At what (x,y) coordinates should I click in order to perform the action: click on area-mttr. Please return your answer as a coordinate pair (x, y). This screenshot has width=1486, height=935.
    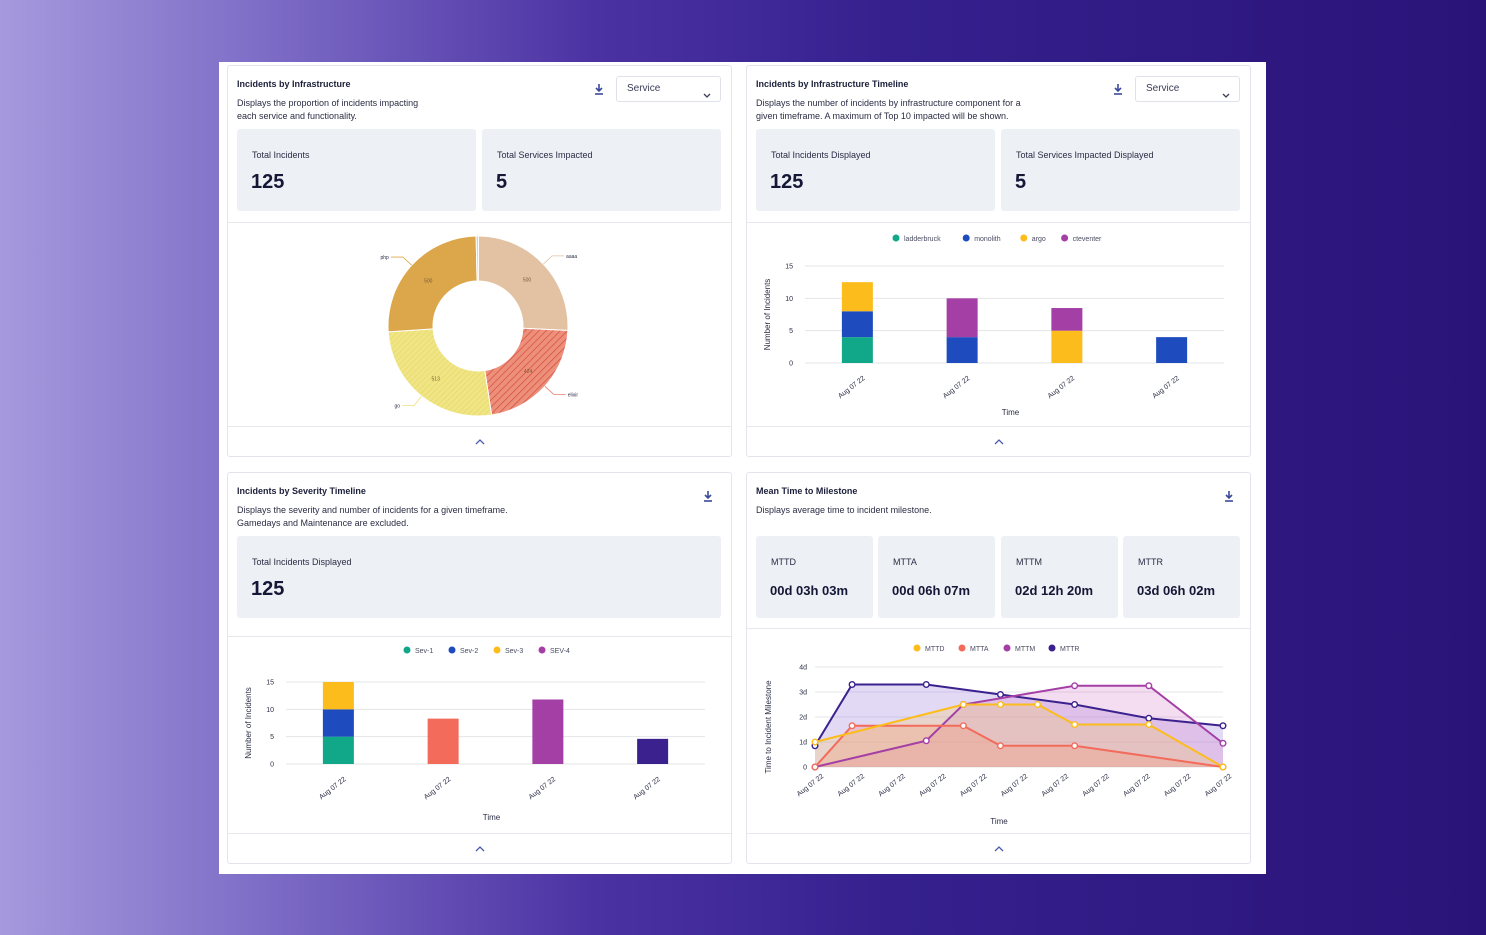
    Looking at the image, I should click on (1019, 725).